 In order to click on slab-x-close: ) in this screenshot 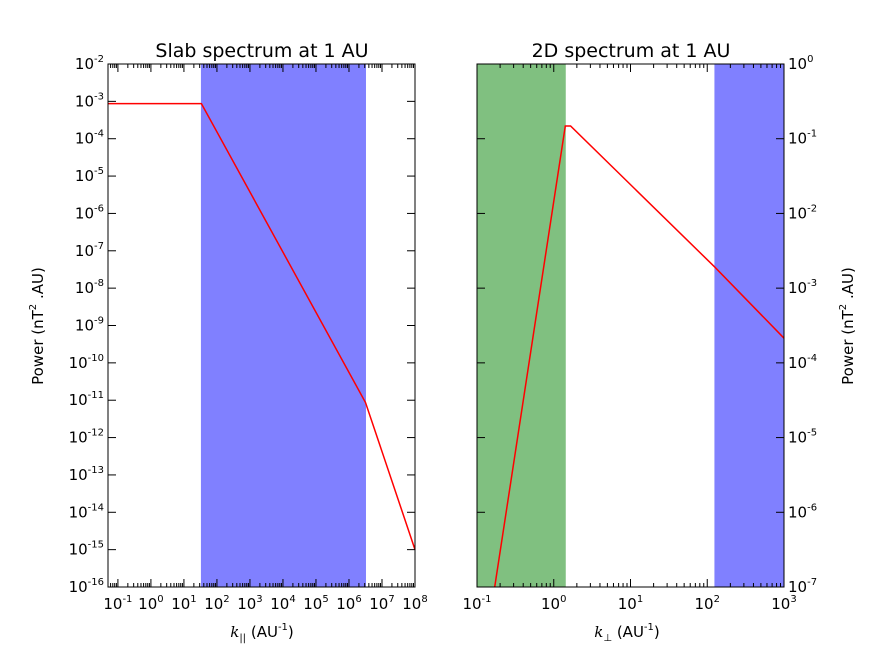, I will do `click(291, 632)`.